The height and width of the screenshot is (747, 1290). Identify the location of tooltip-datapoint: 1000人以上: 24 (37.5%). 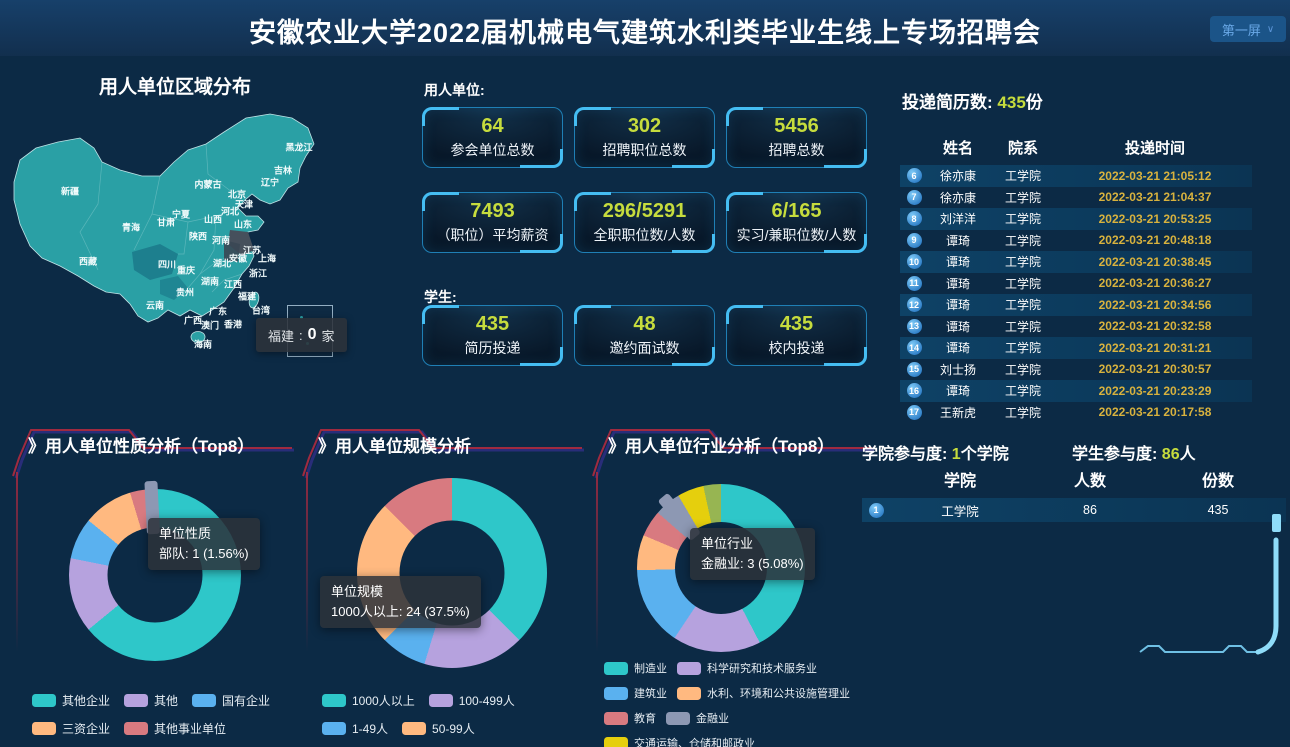
(400, 612).